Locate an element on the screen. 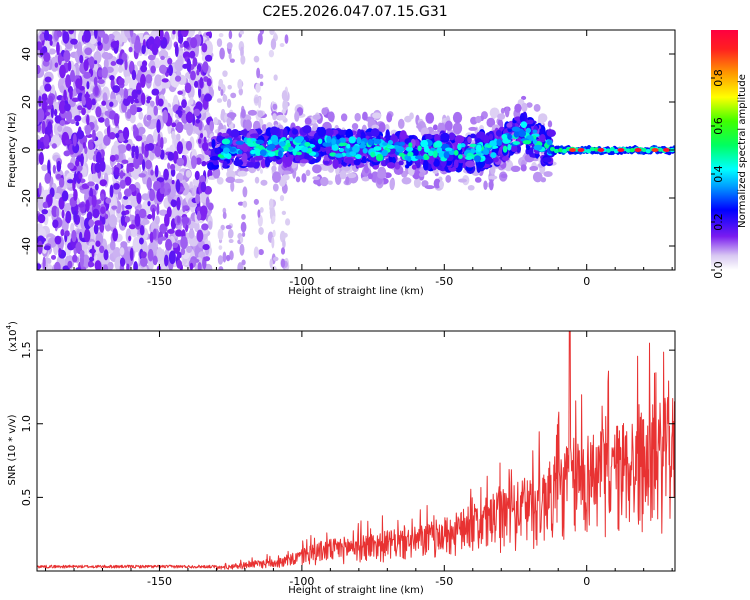 The image size is (750, 600). spectrogram-x-tick-label: 0 is located at coordinates (586, 281).